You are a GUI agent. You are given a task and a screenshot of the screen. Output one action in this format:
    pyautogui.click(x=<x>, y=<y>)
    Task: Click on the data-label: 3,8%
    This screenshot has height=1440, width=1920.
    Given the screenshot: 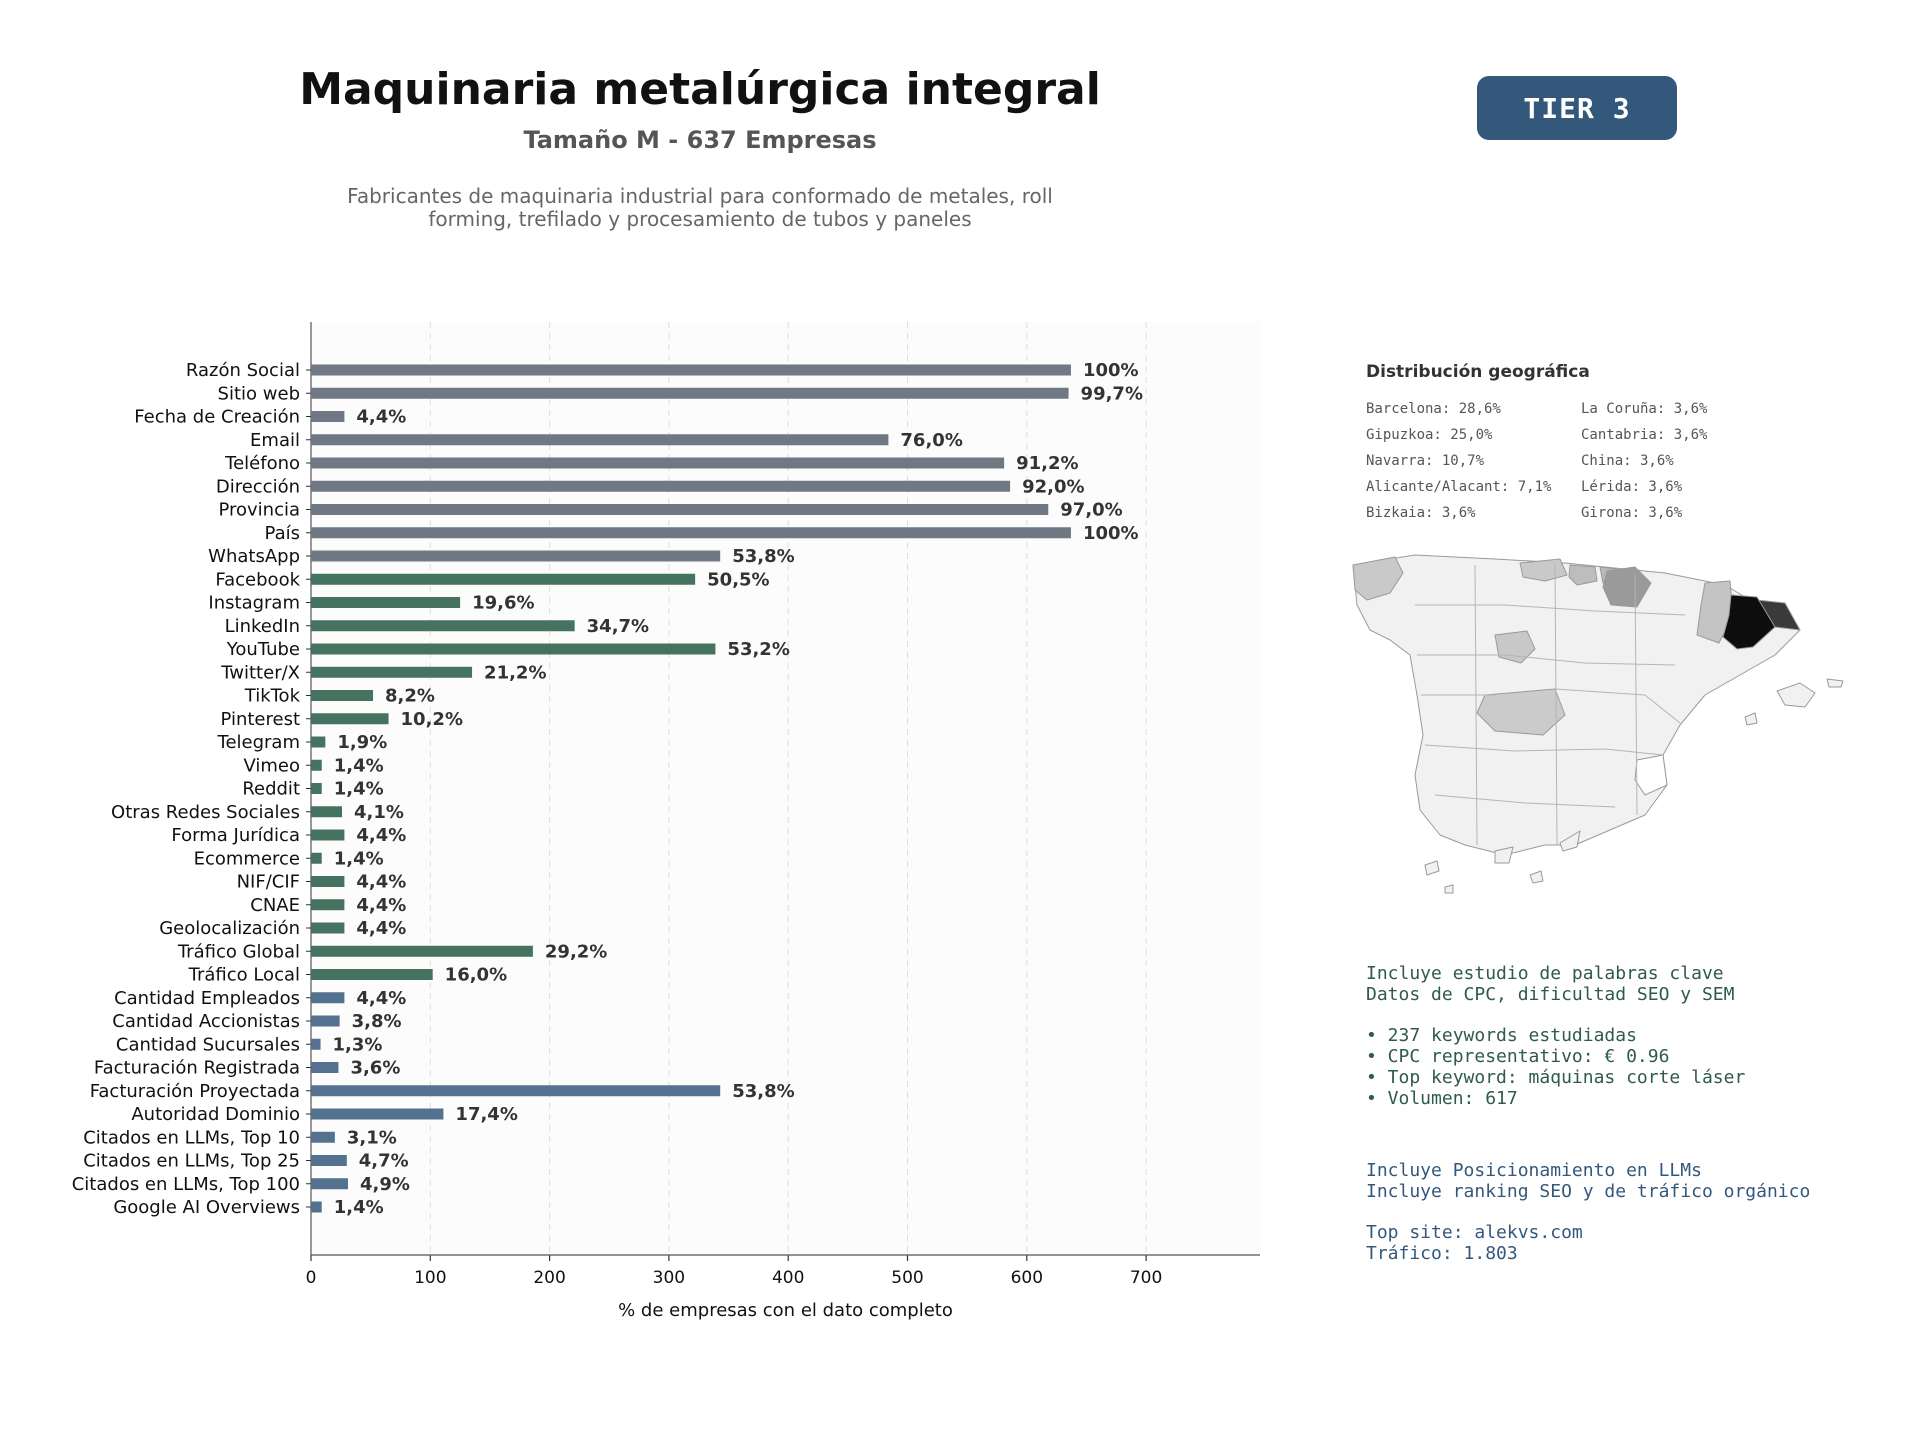 What is the action you would take?
    pyautogui.click(x=377, y=1021)
    